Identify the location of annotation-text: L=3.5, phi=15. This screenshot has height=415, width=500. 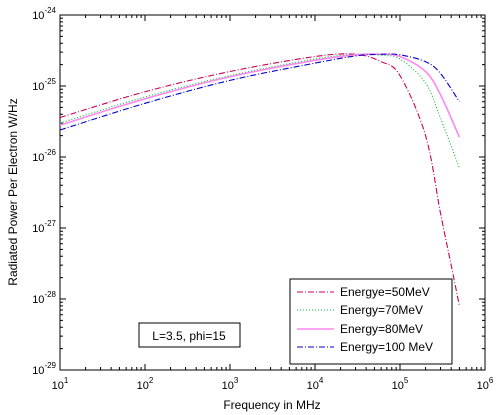
(189, 336).